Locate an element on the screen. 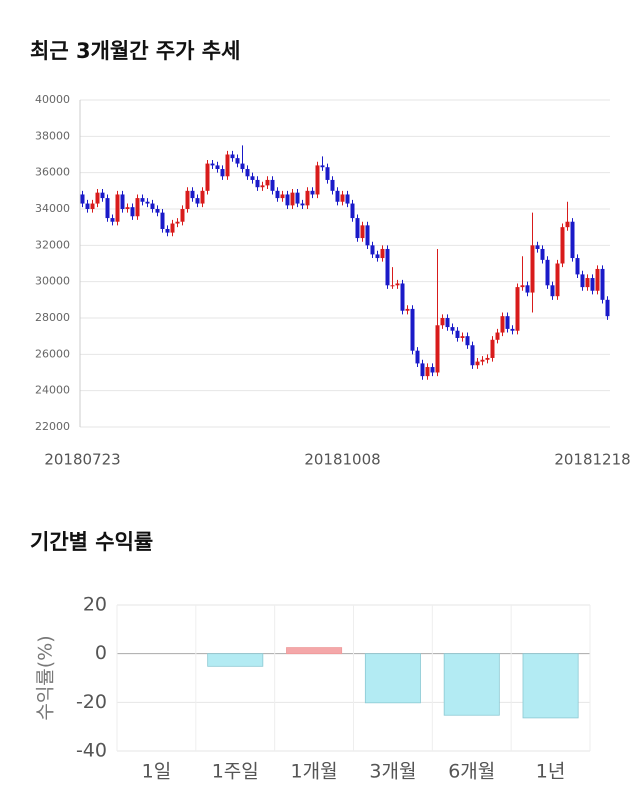  y-tick-label: 28000 is located at coordinates (52, 317).